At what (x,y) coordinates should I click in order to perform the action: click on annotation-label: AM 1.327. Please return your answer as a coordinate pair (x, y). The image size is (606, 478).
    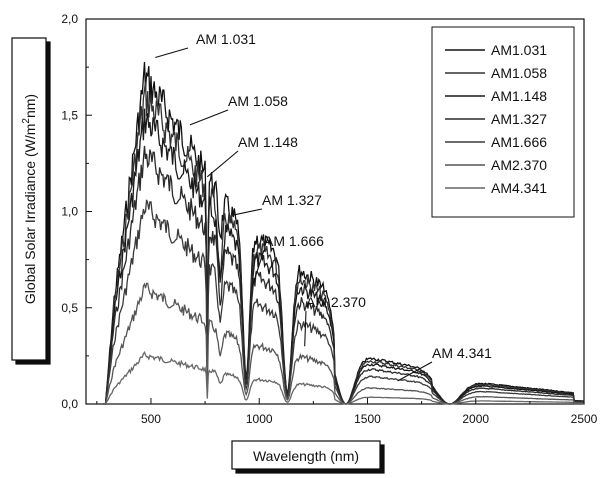
    Looking at the image, I should click on (292, 200).